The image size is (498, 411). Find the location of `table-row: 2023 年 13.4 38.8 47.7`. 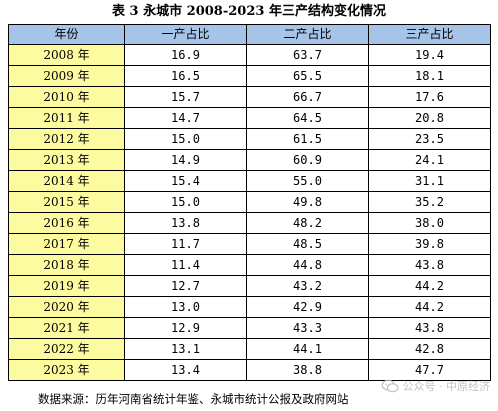

table-row: 2023 年 13.4 38.8 47.7 is located at coordinates (249, 370).